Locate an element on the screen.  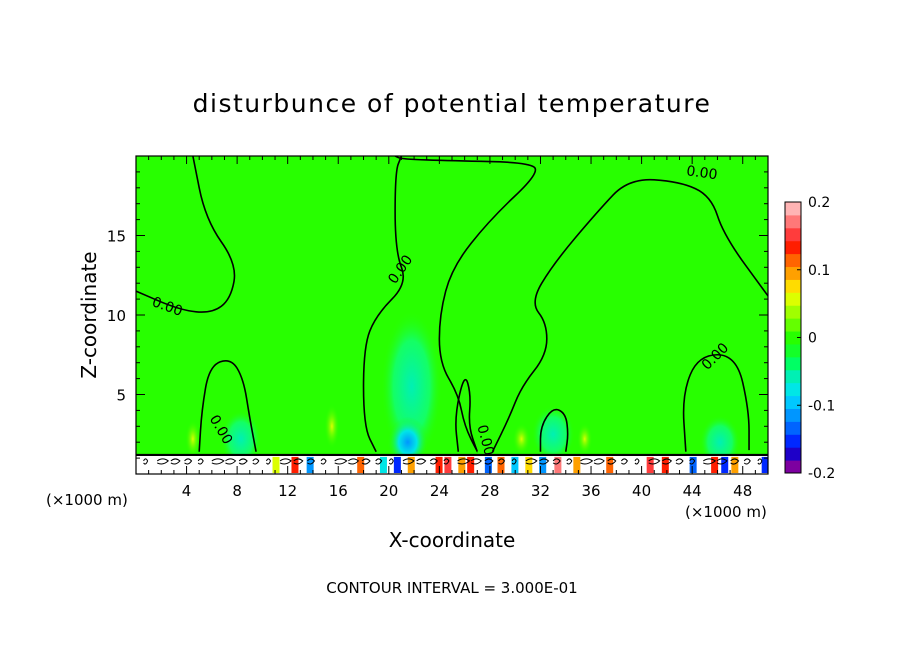
colorbar-tick-label: -0.2 is located at coordinates (821, 474).